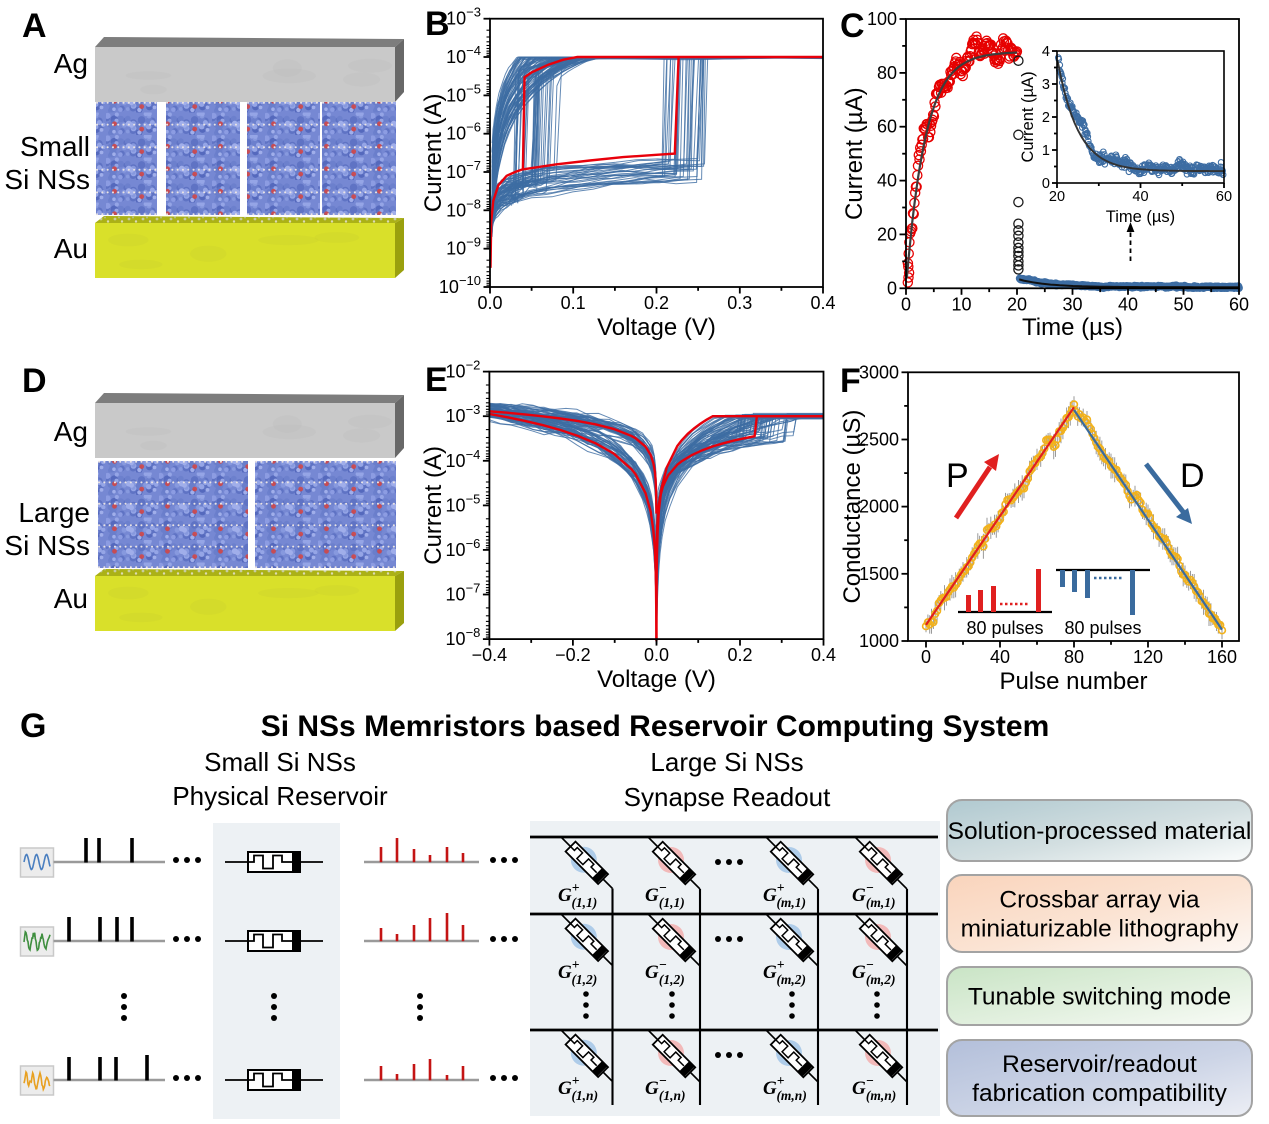 This screenshot has width=1269, height=1124. Describe the element at coordinates (280, 796) in the screenshot. I see `svg-text: Physical Reservoir` at that location.